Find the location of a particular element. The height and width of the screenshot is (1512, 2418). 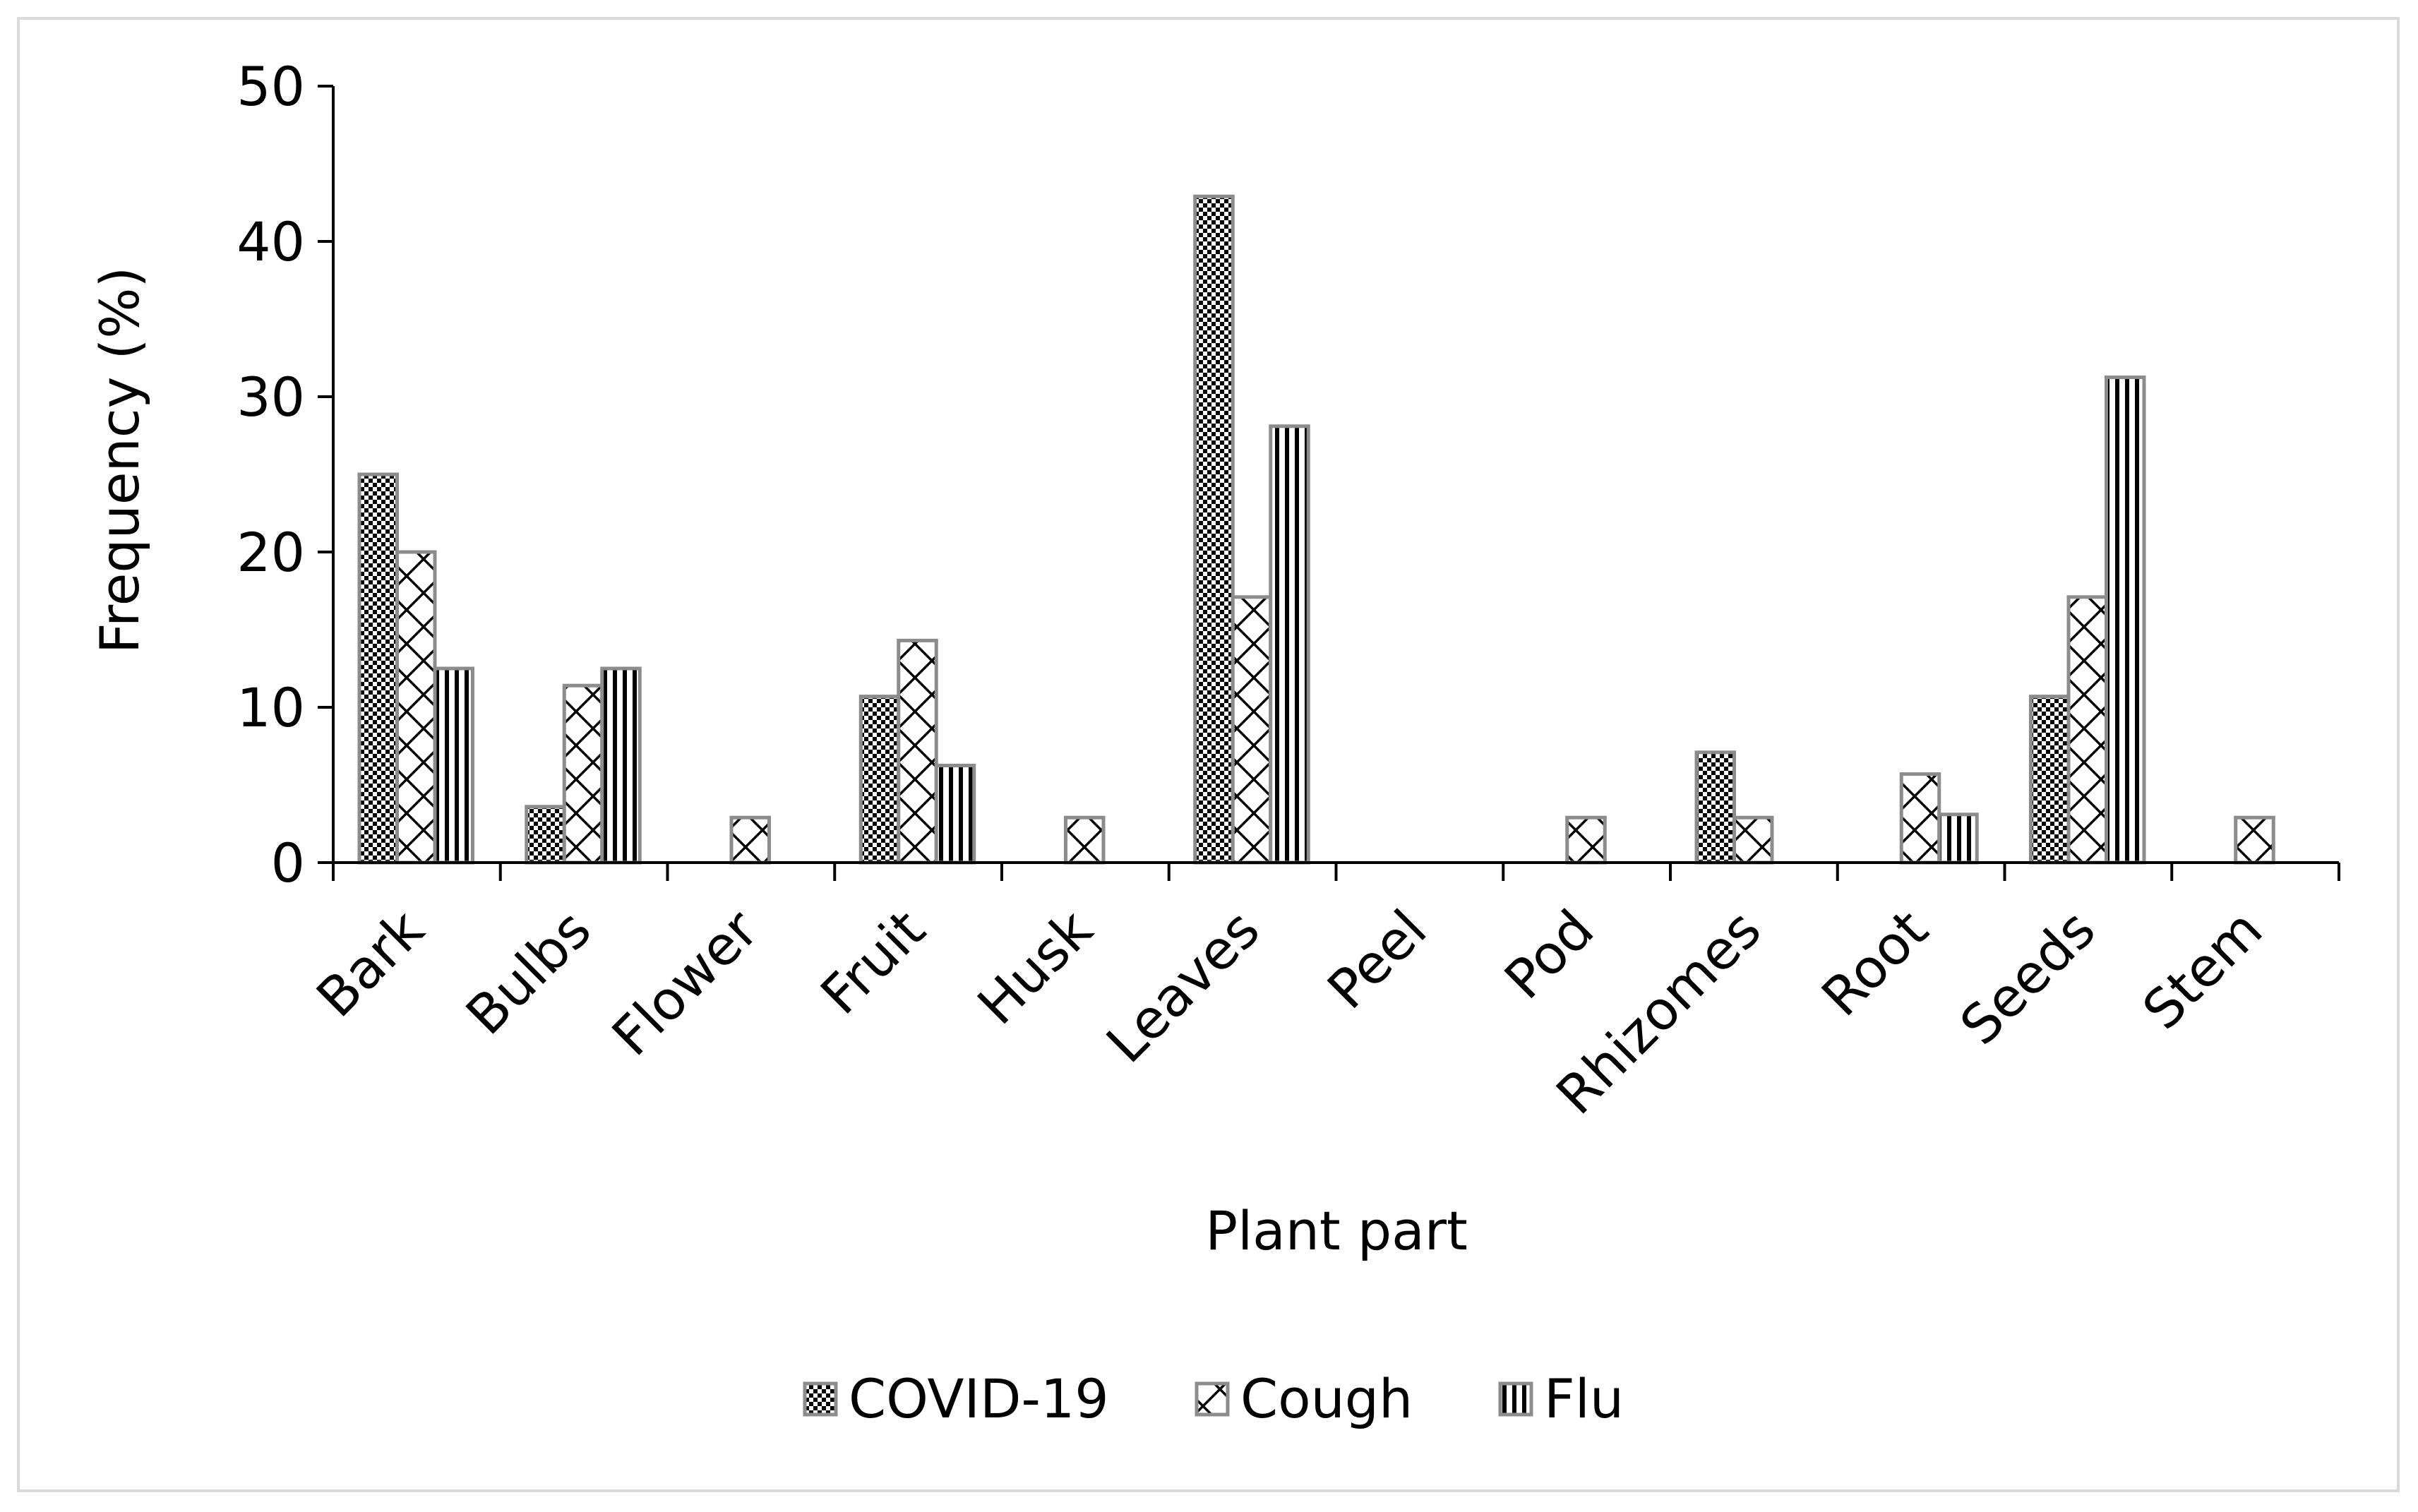

bar-covid-19-fruit is located at coordinates (879, 780).